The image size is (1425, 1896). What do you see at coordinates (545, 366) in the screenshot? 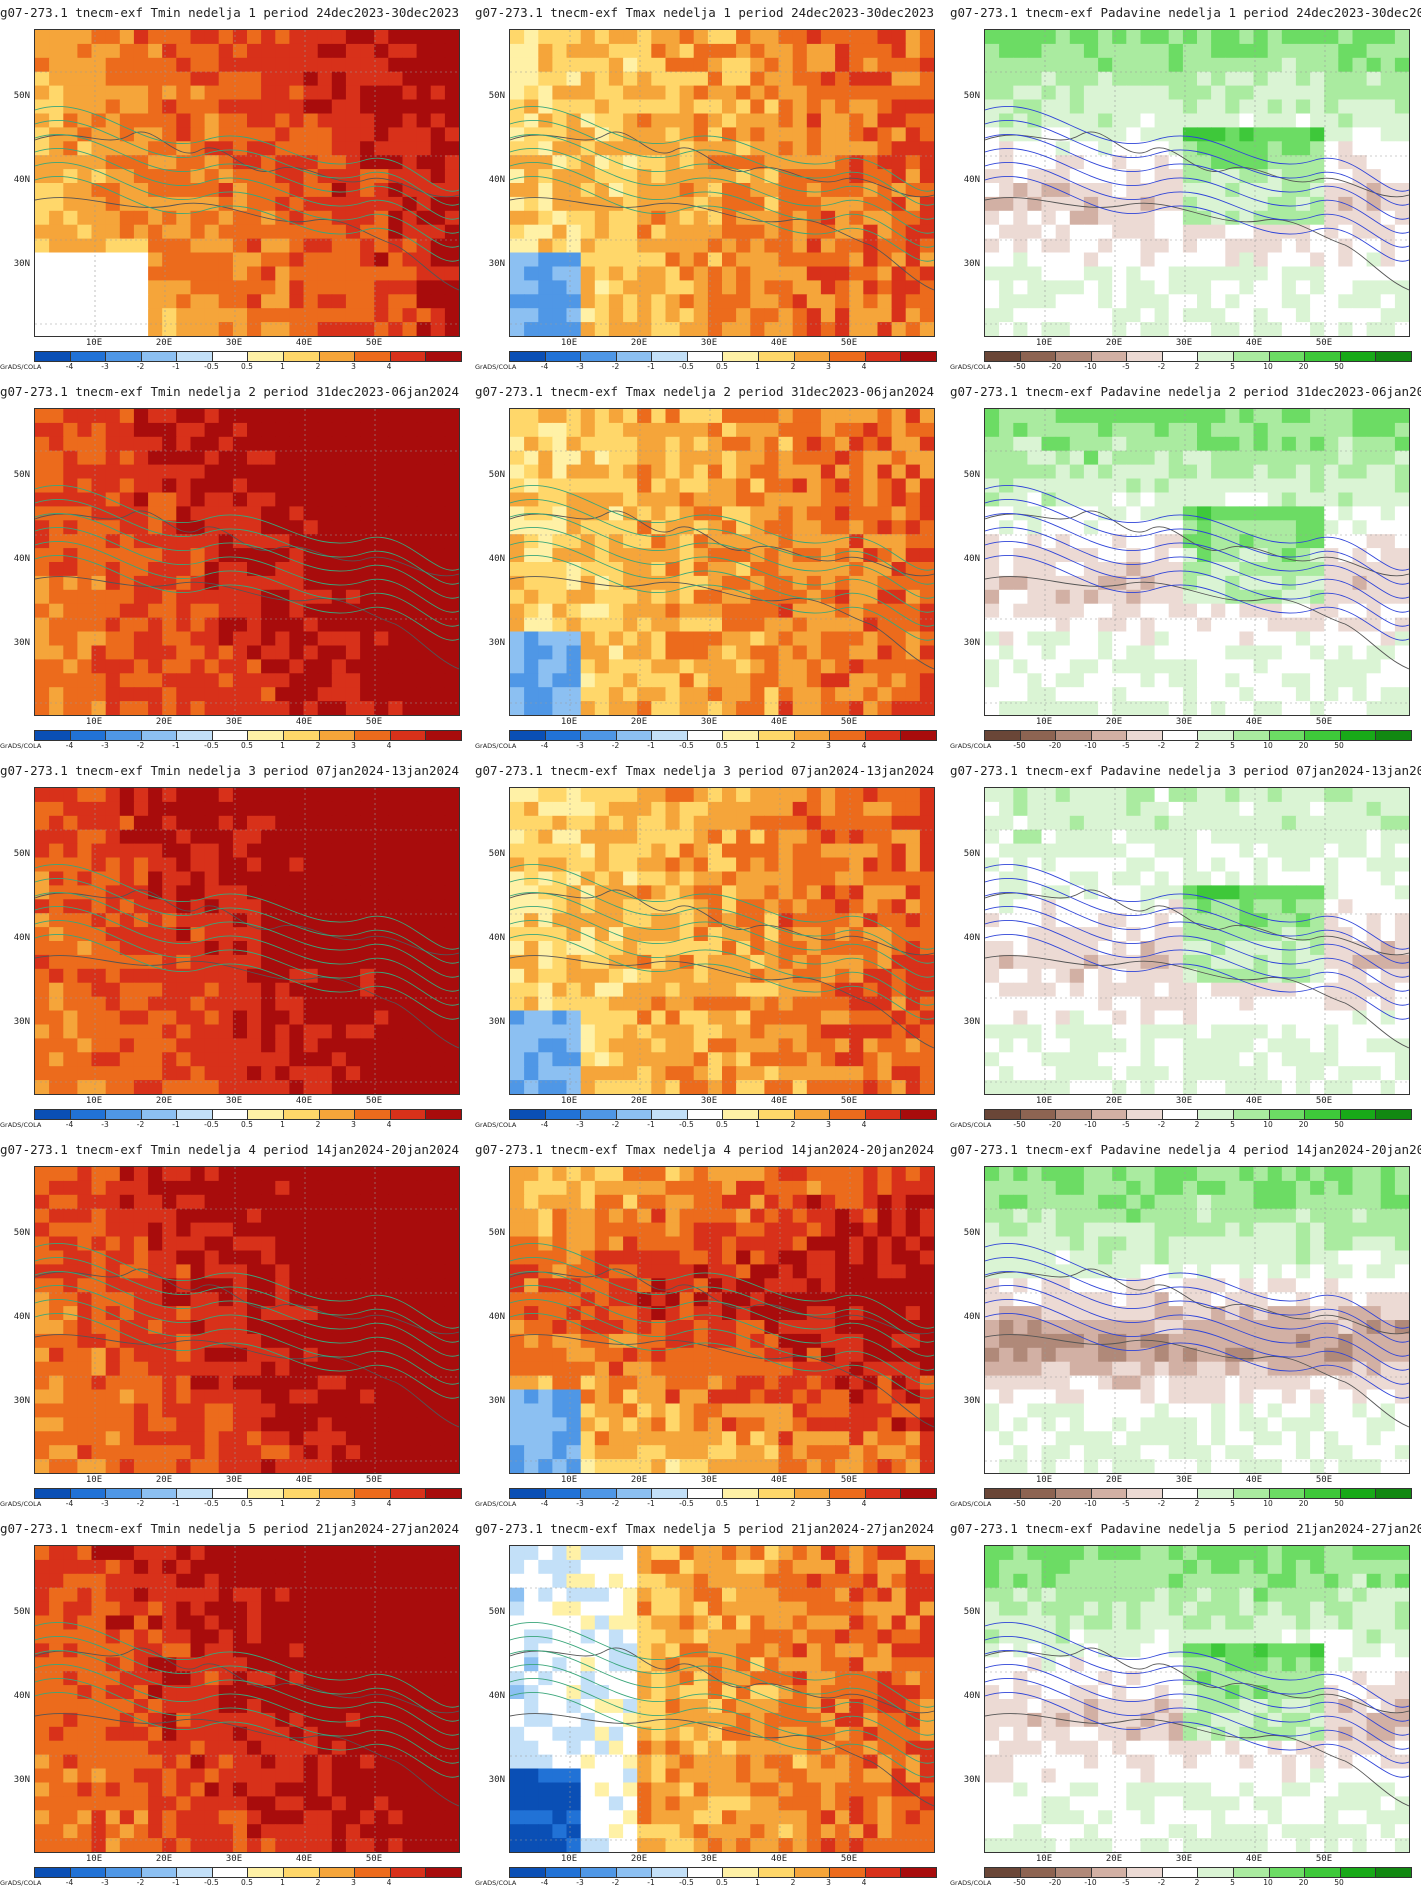
I see `colorbar-label: -4` at bounding box center [545, 366].